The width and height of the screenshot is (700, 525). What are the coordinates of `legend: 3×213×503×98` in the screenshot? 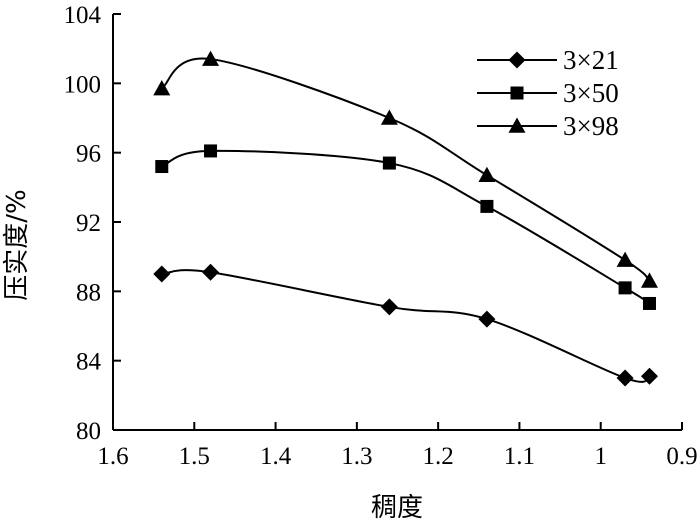 It's located at (548, 93).